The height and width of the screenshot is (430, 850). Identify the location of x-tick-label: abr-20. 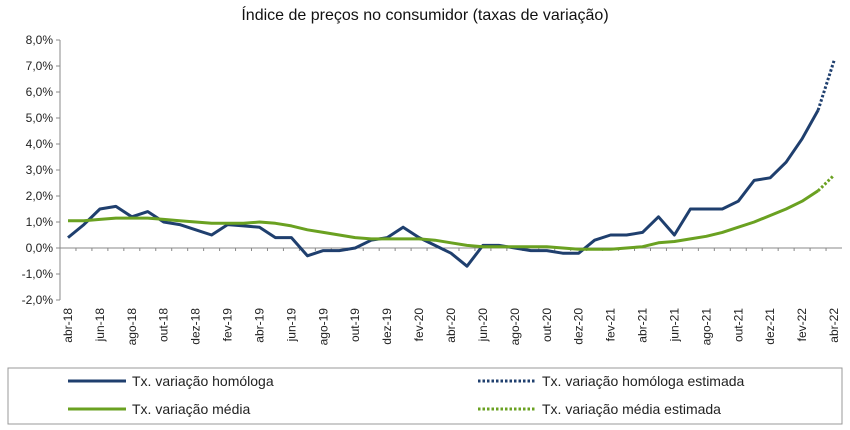
(451, 325).